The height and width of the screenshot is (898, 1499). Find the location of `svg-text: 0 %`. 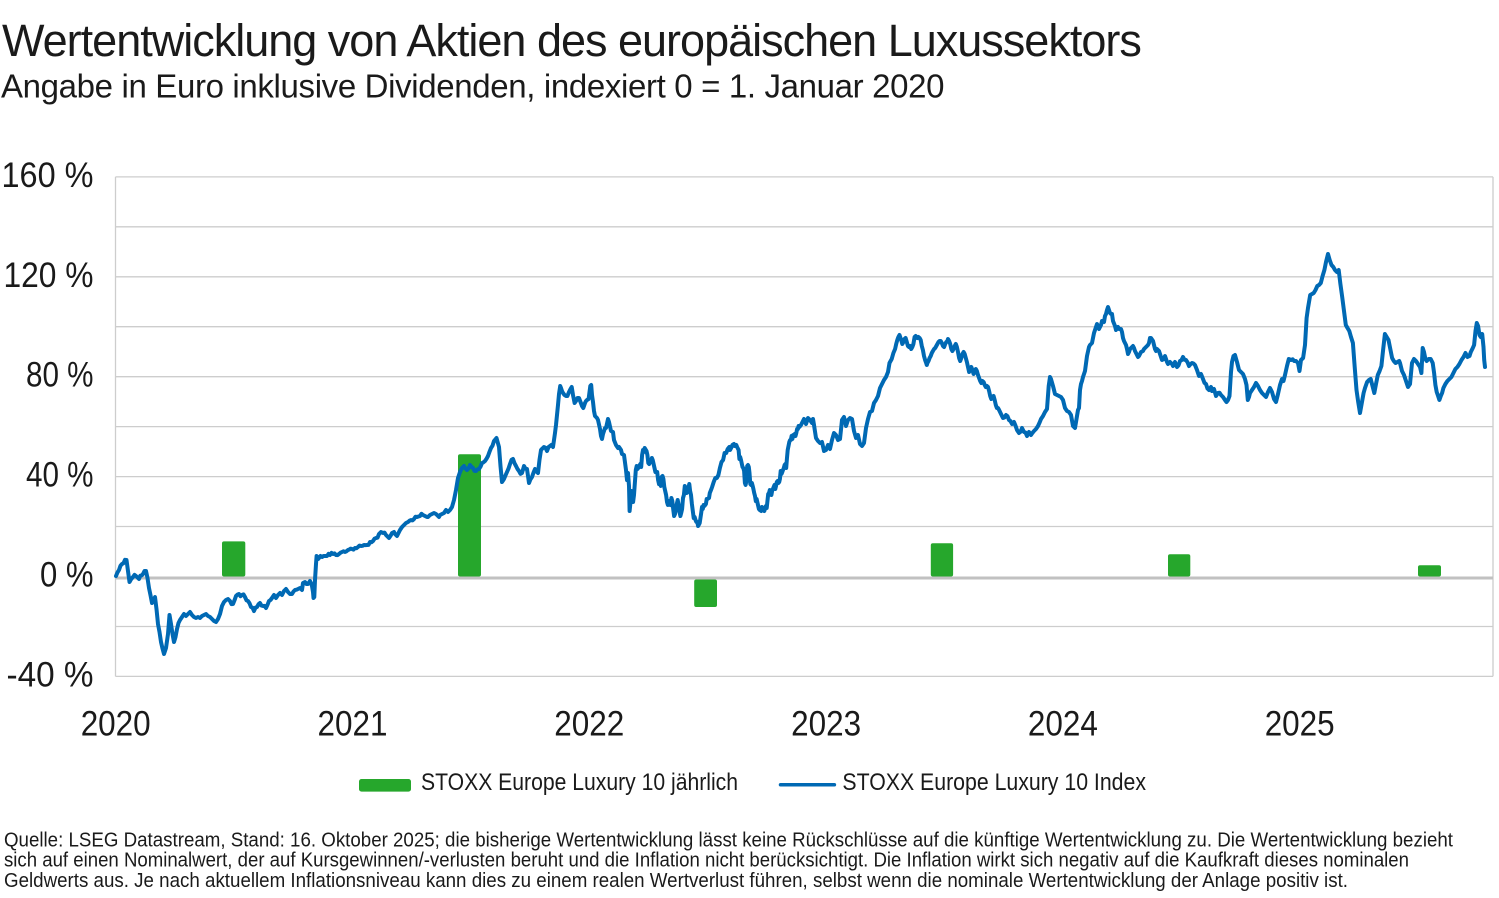

svg-text: 0 % is located at coordinates (67, 575).